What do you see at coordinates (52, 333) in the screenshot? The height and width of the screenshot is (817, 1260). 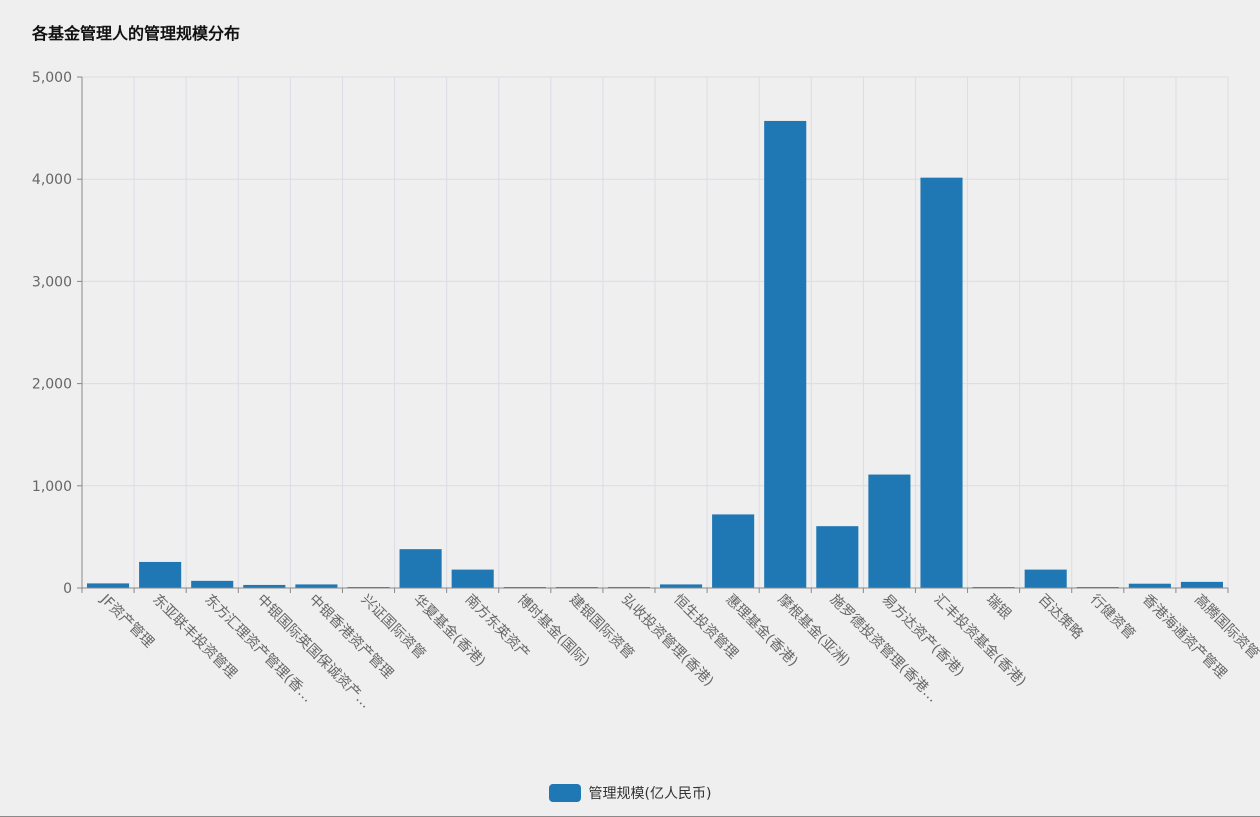 I see `y-tick-labels: 0 1,000 2,000 3,000 4,000 5,000` at bounding box center [52, 333].